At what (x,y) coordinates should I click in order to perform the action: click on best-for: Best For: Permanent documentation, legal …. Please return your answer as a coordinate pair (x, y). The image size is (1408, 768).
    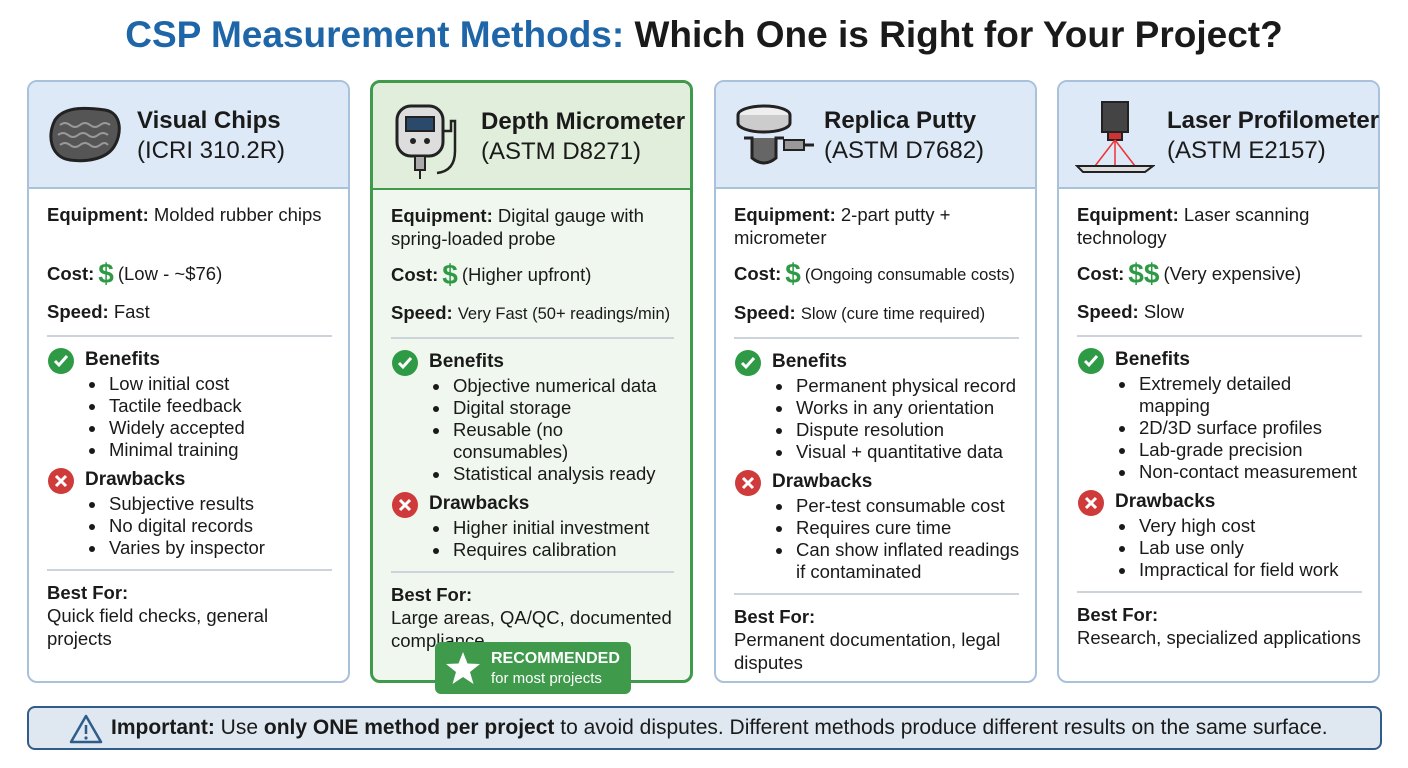
    Looking at the image, I should click on (878, 639).